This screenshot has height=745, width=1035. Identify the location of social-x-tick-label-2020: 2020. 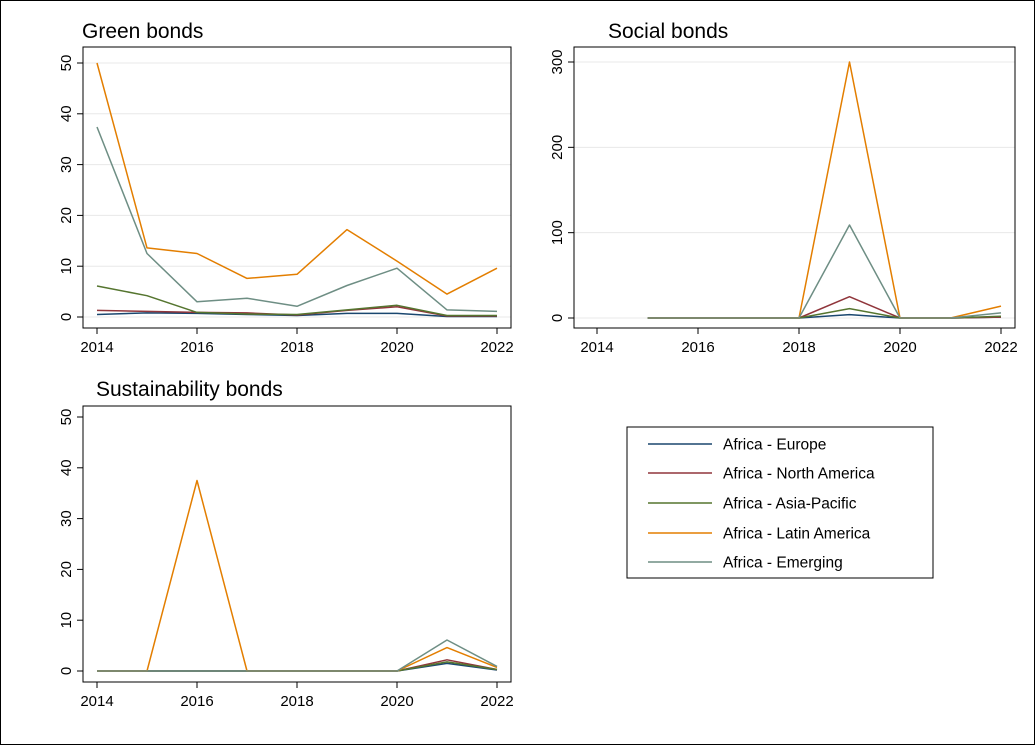
(899, 347).